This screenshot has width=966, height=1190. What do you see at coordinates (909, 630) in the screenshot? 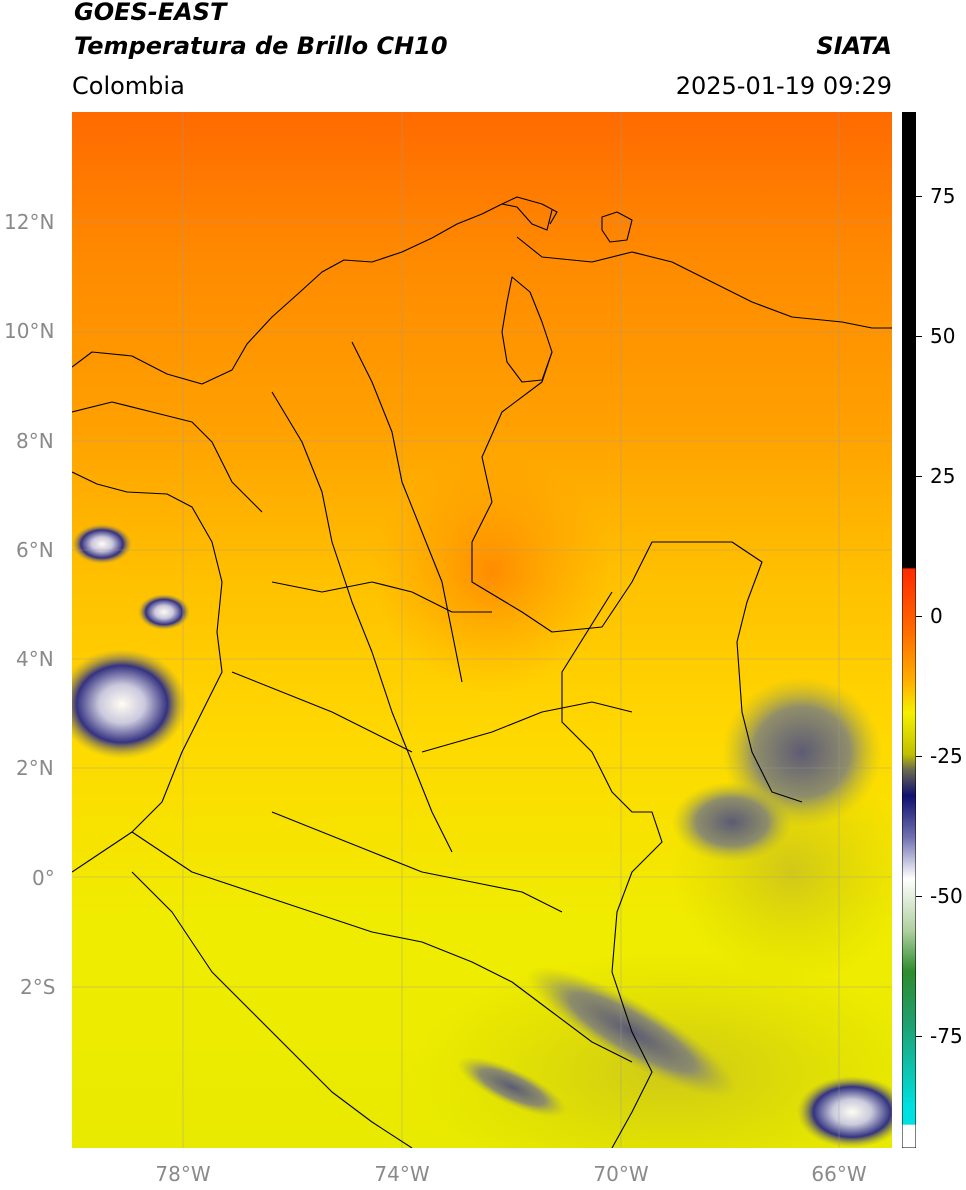
I see `colorbar` at bounding box center [909, 630].